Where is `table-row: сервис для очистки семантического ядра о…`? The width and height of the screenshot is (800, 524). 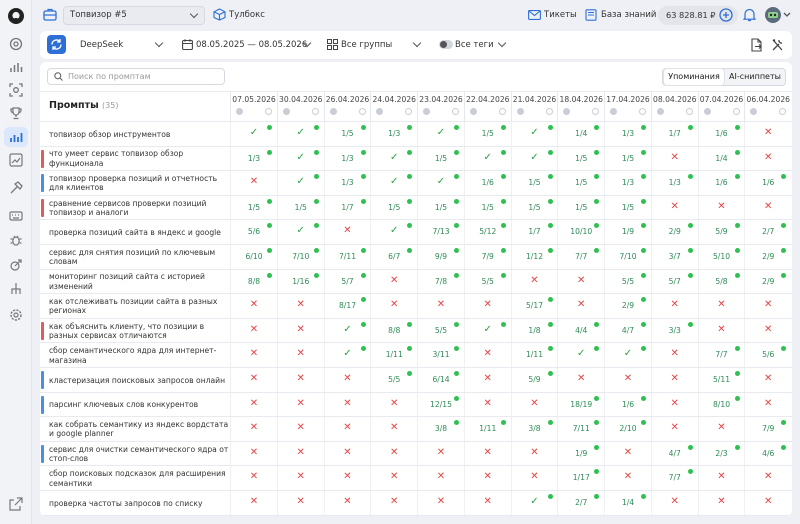
table-row: сервис для очистки семантического ядра о… is located at coordinates (416, 454).